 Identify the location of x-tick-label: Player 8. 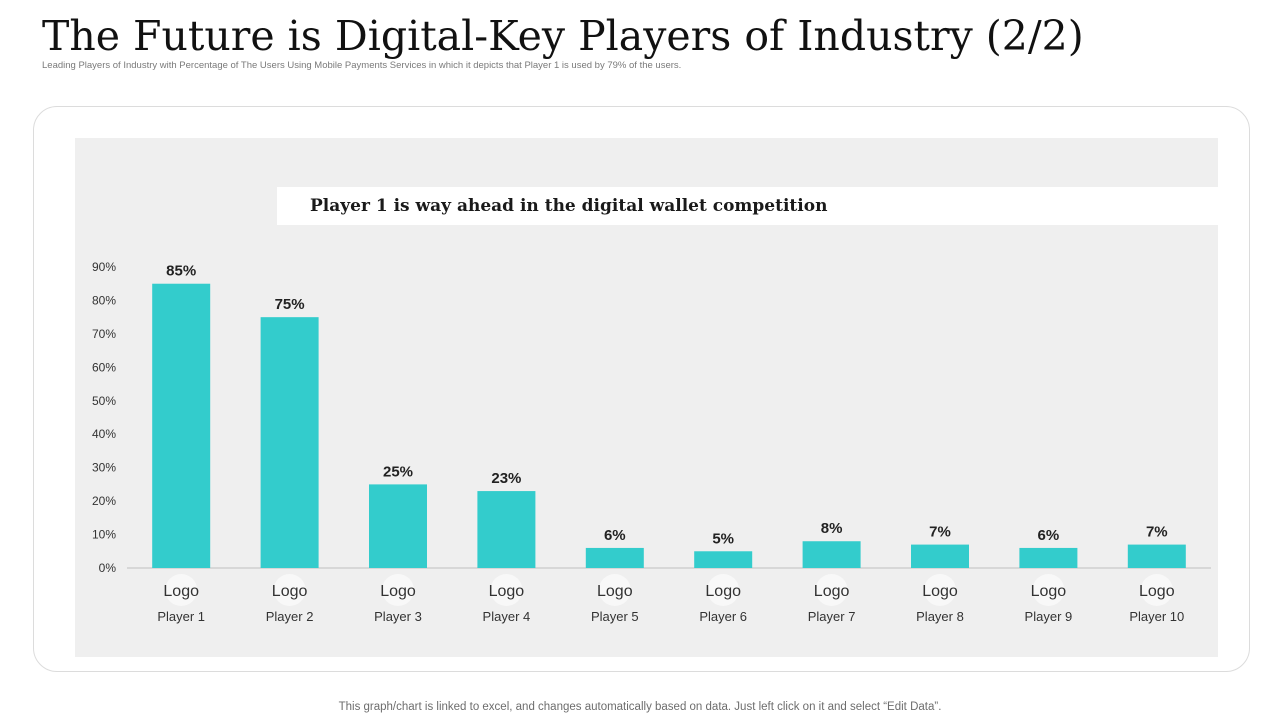
(940, 616).